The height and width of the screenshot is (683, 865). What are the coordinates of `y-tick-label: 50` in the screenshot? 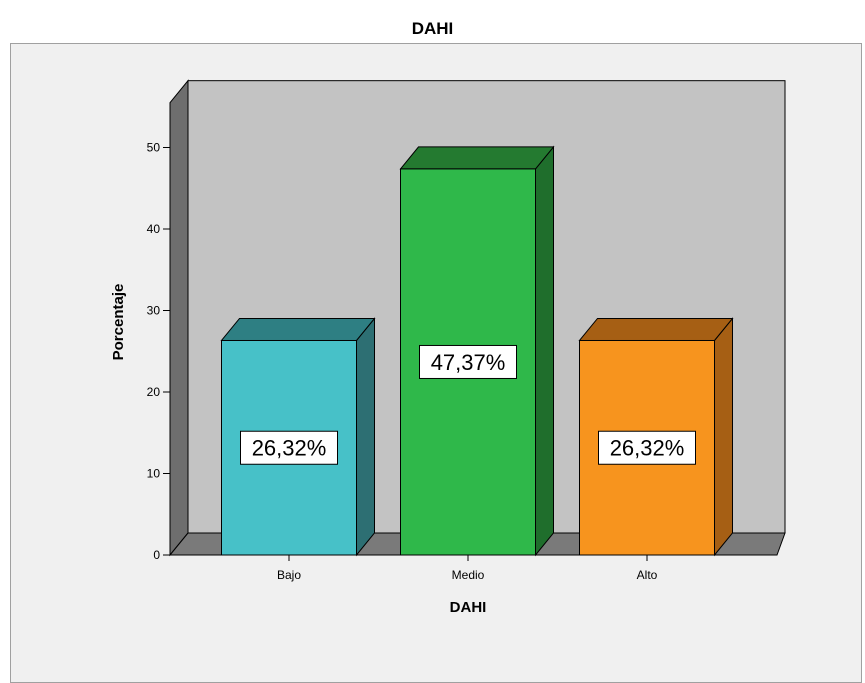 It's located at (154, 148).